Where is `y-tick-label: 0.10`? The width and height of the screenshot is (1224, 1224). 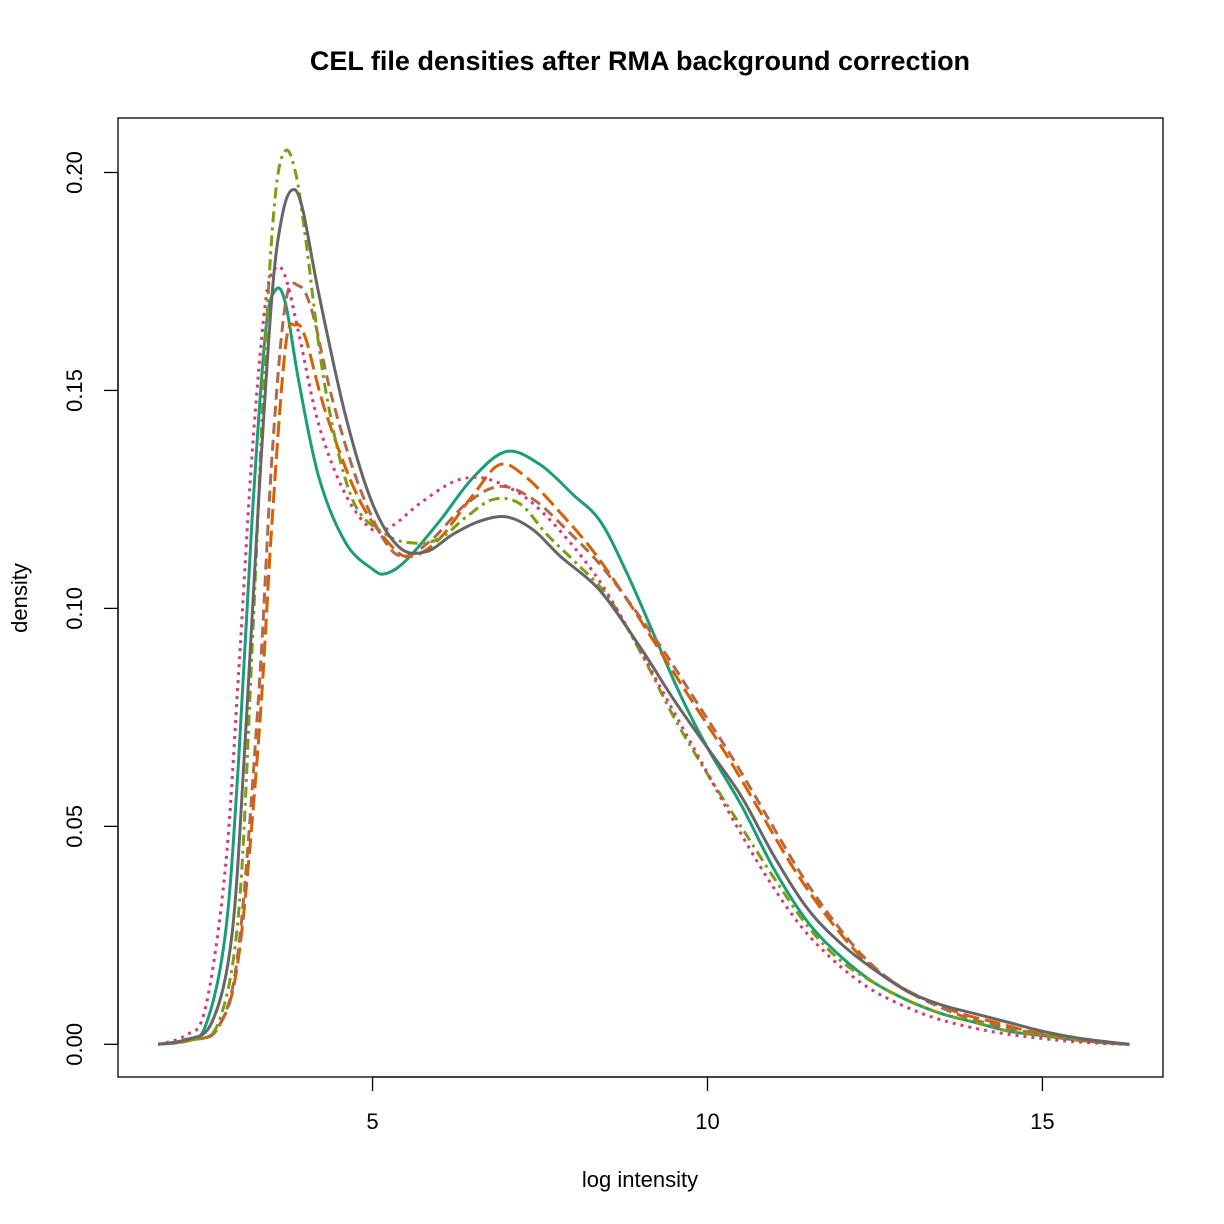
y-tick-label: 0.10 is located at coordinates (74, 608).